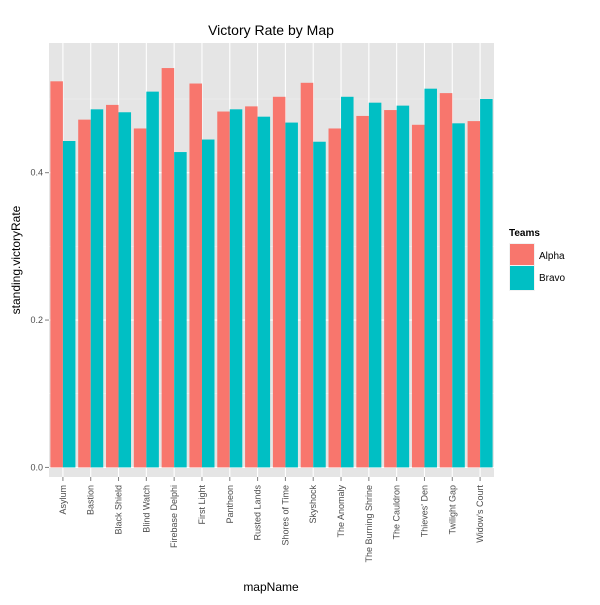 The width and height of the screenshot is (600, 605). What do you see at coordinates (230, 504) in the screenshot?
I see `x-tick-label: Pantheon` at bounding box center [230, 504].